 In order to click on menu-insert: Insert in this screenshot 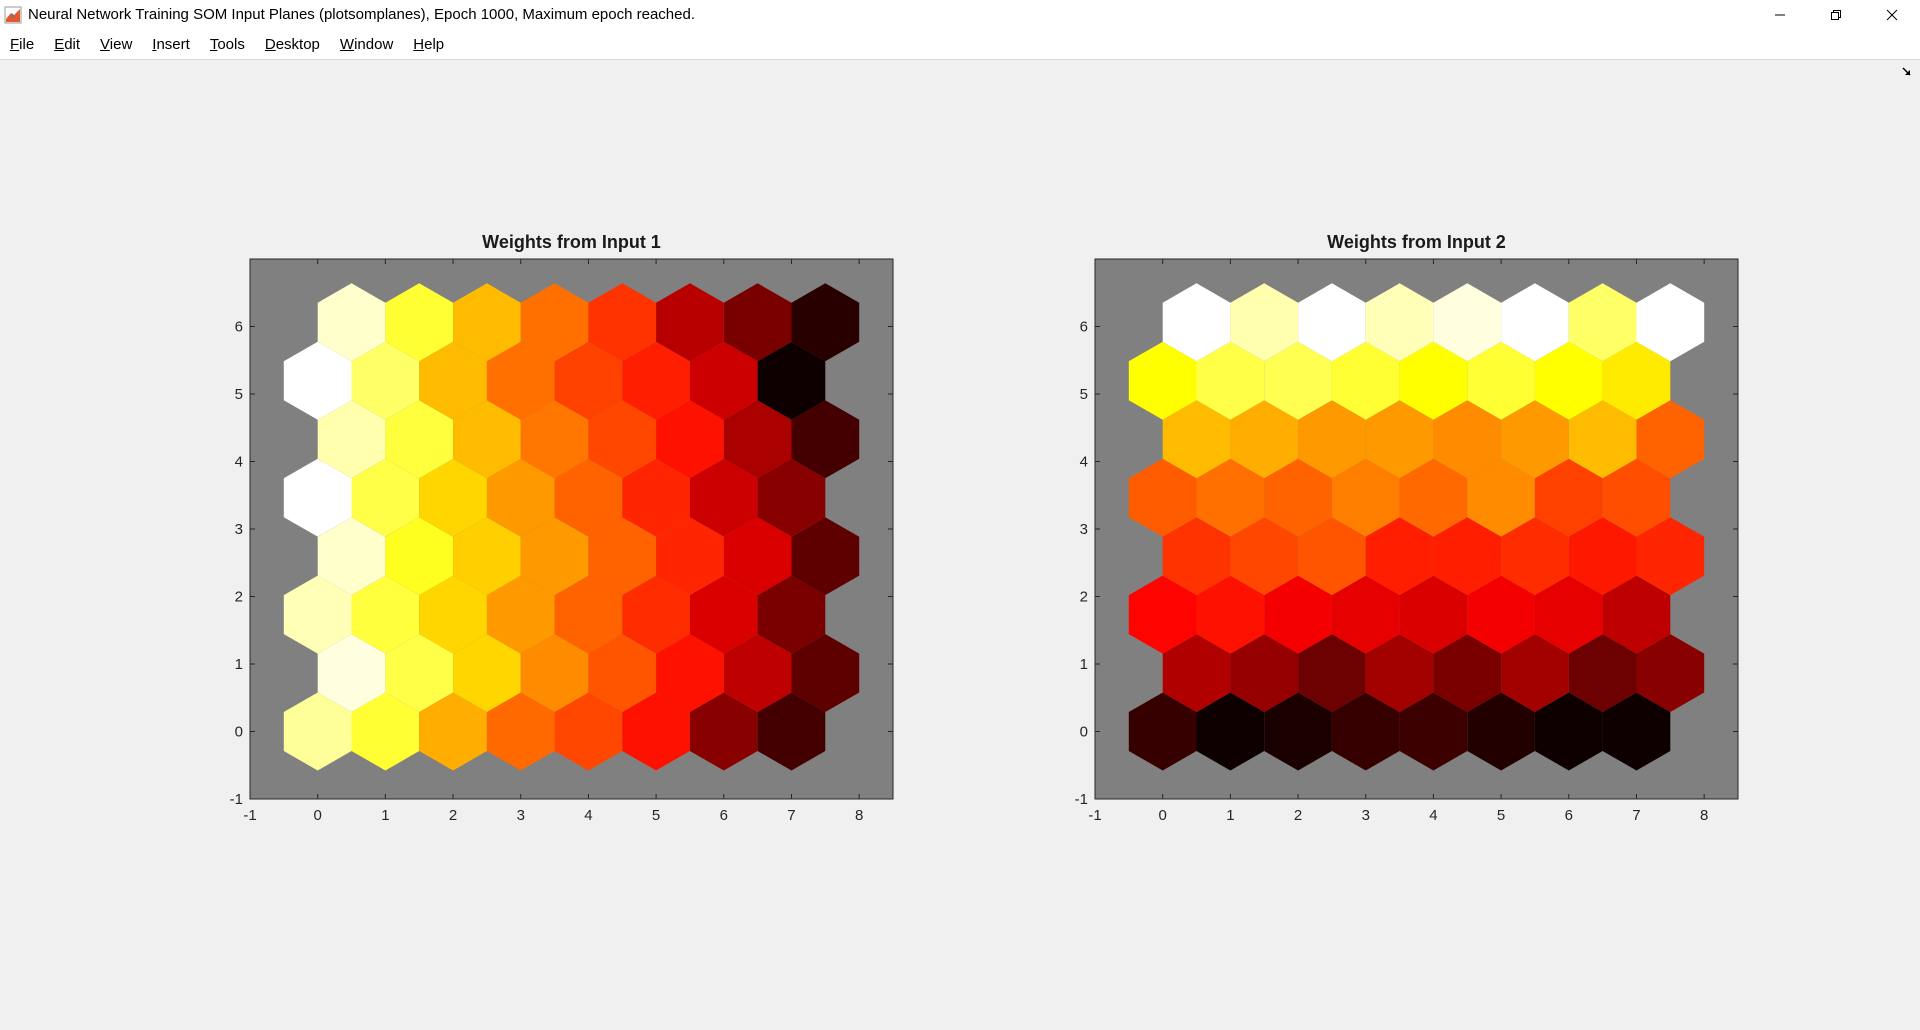, I will do `click(171, 44)`.